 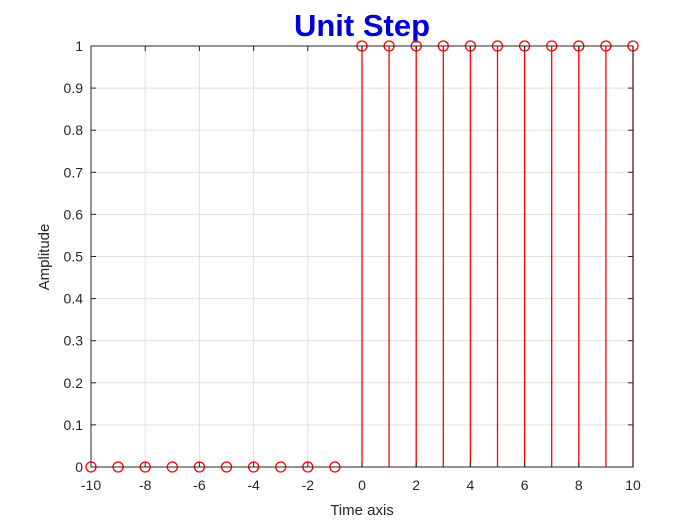 I want to click on y-tick-label: 0.8, so click(x=74, y=130).